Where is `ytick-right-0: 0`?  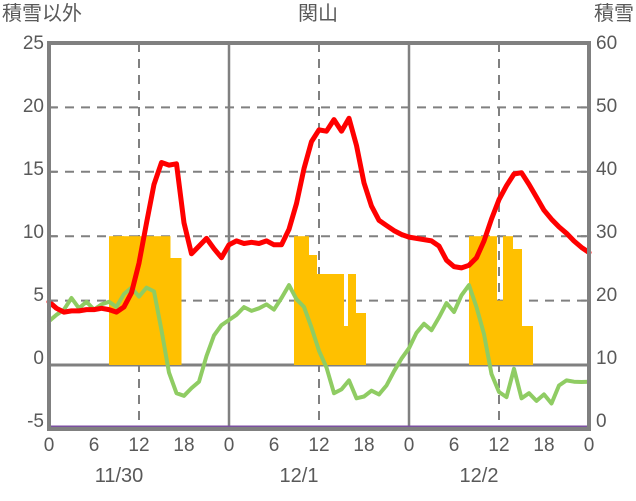
ytick-right-0: 0 is located at coordinates (601, 421).